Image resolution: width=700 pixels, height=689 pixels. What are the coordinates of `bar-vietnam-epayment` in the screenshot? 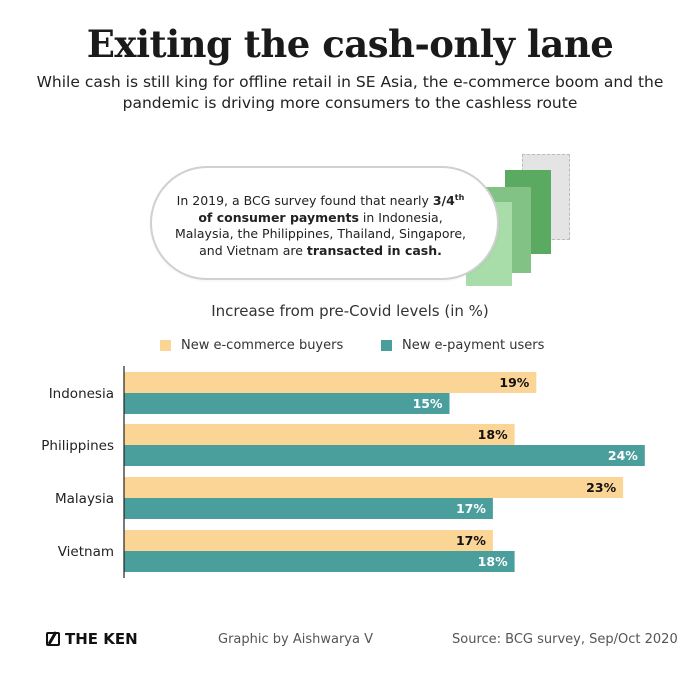 It's located at (319, 561).